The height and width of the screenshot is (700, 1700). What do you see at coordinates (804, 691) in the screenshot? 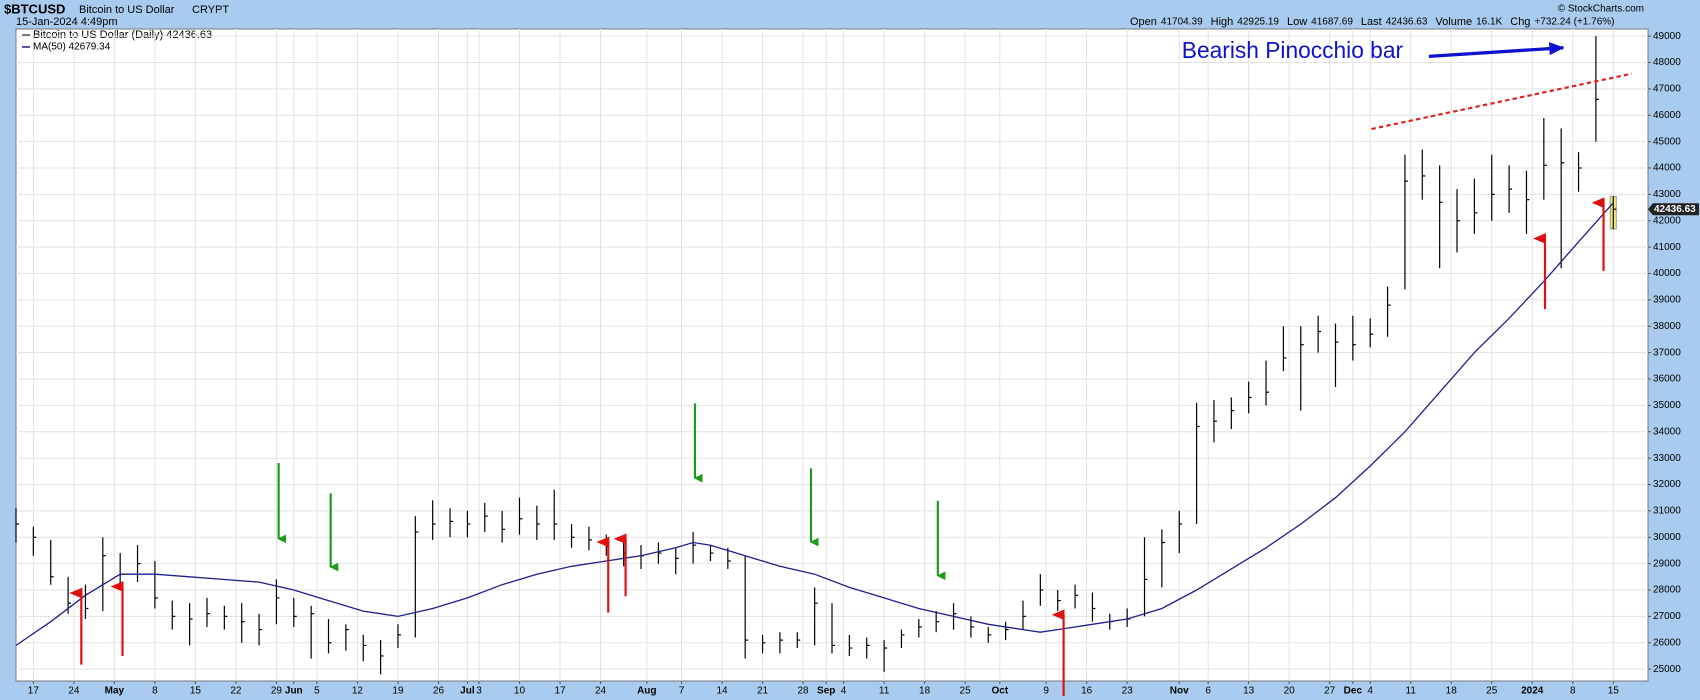
I see `x-tick-label: 28` at bounding box center [804, 691].